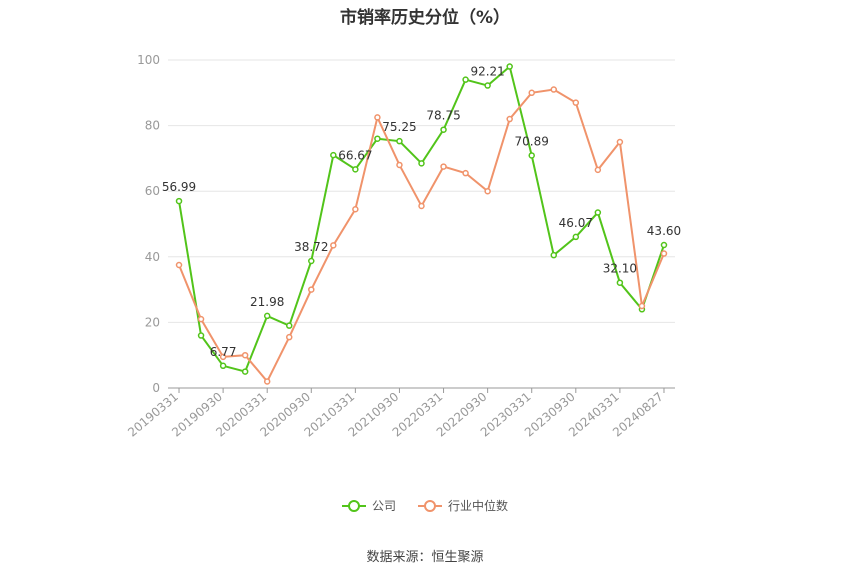 The width and height of the screenshot is (850, 575). I want to click on legend-swatch-industry-median, so click(430, 505).